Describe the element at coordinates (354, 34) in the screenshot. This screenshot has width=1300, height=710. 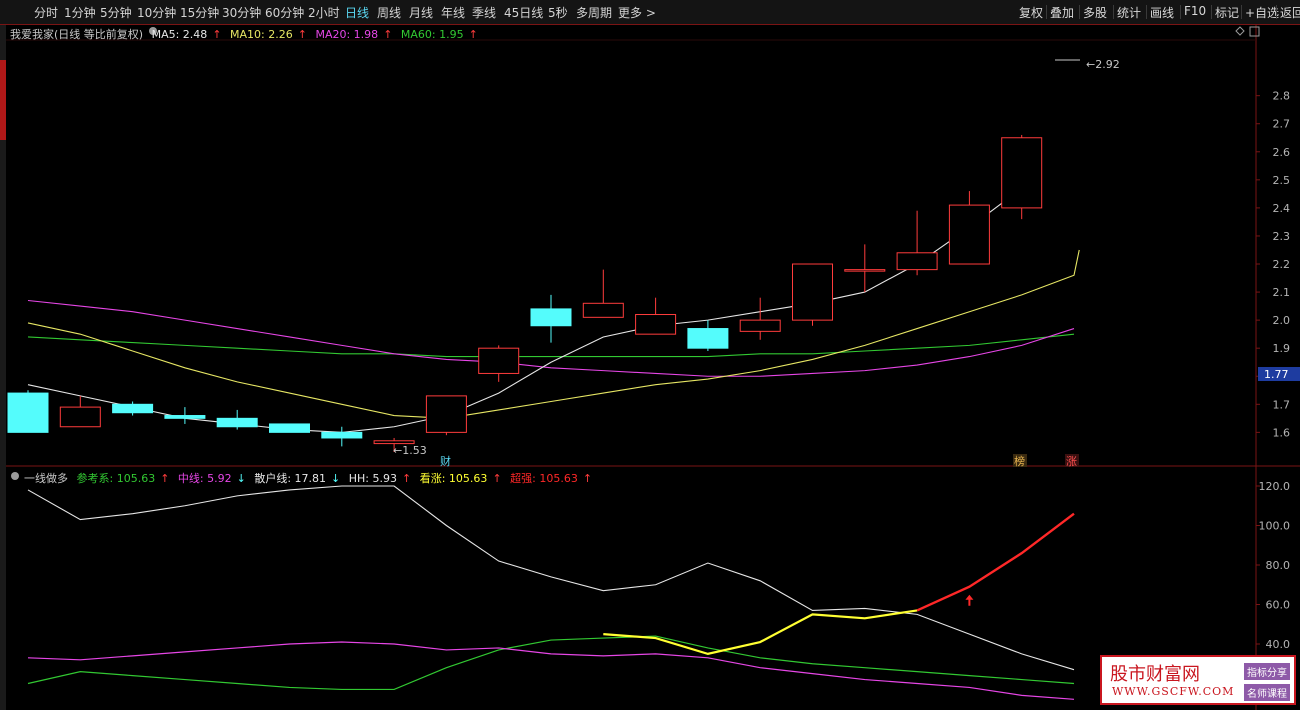
I see `ma20-label: MA20: 1.98 ↑` at that location.